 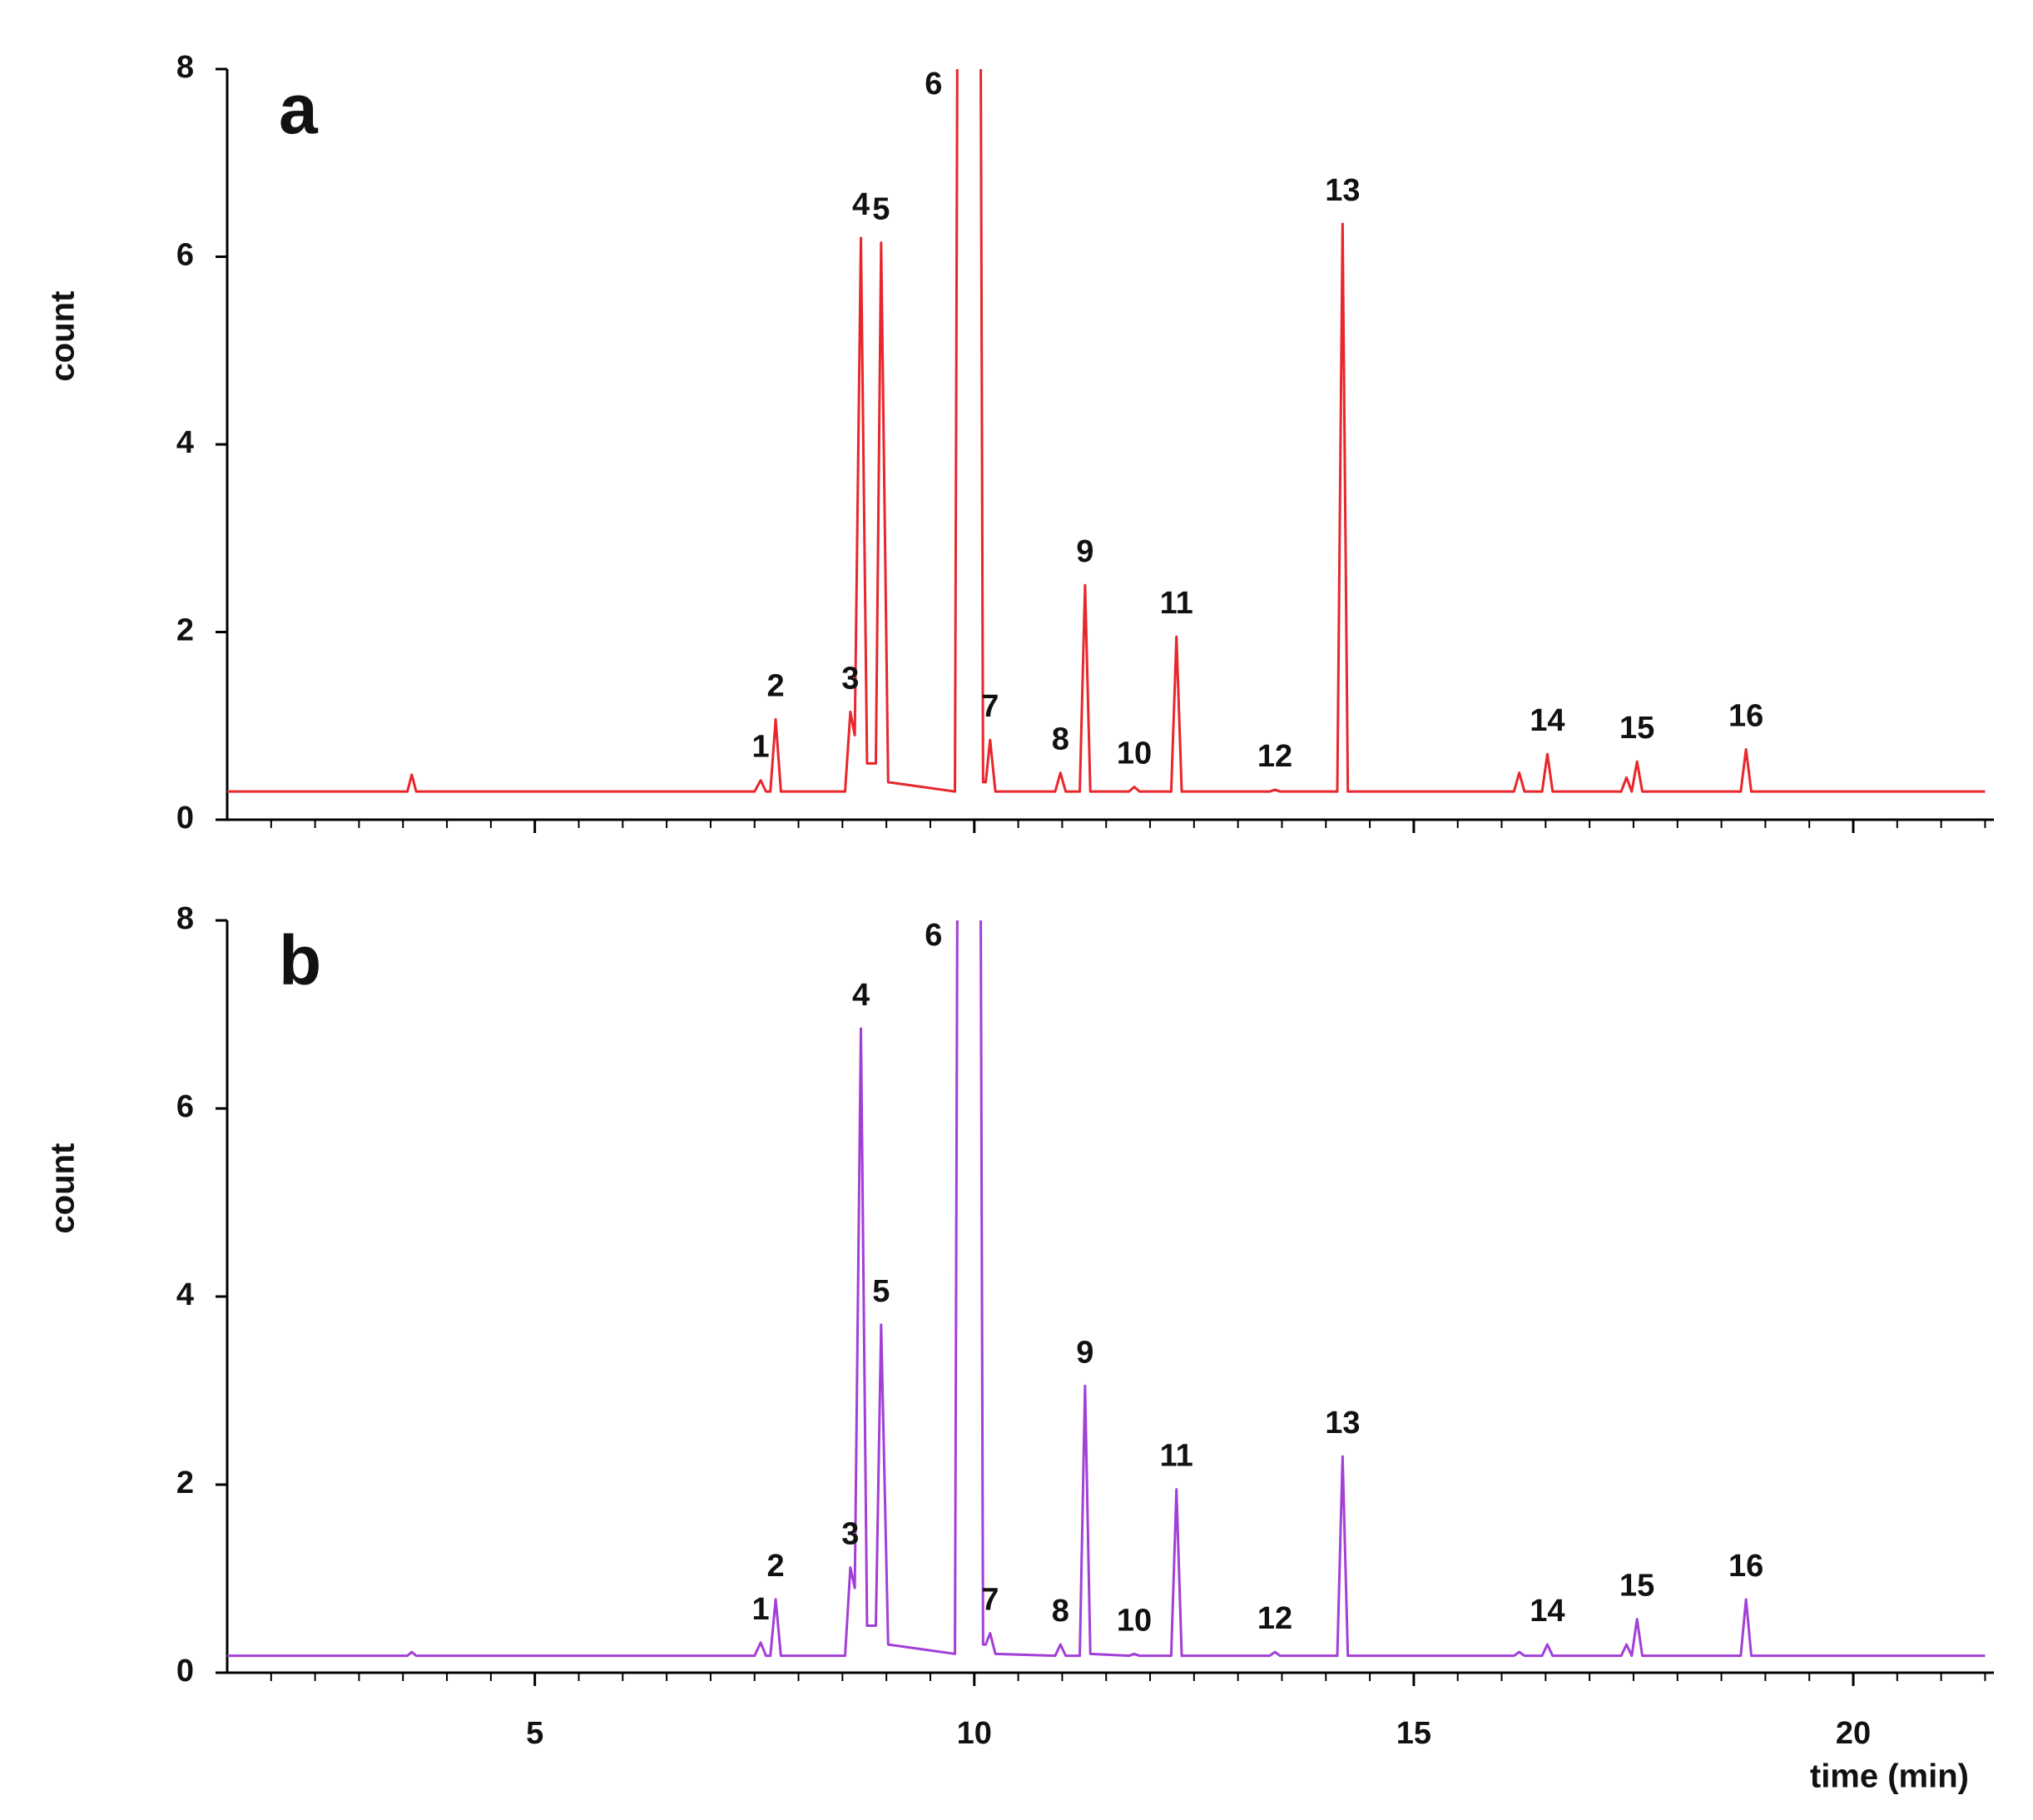 What do you see at coordinates (299, 109) in the screenshot?
I see `panel-label: a` at bounding box center [299, 109].